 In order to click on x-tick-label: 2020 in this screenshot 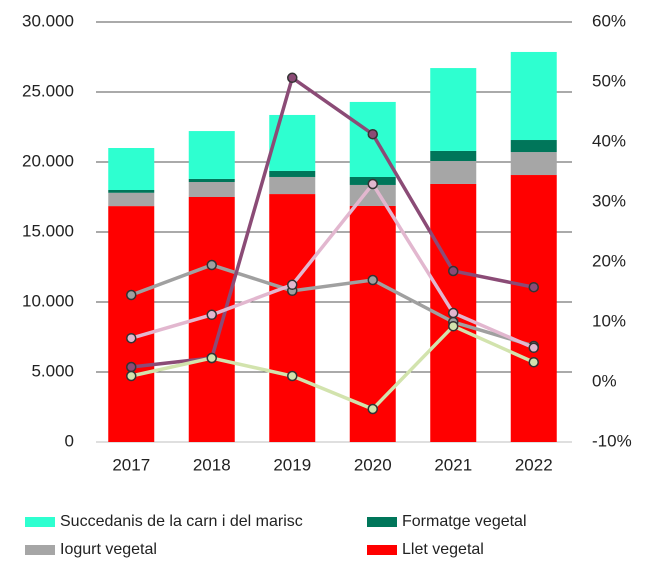, I will do `click(373, 464)`.